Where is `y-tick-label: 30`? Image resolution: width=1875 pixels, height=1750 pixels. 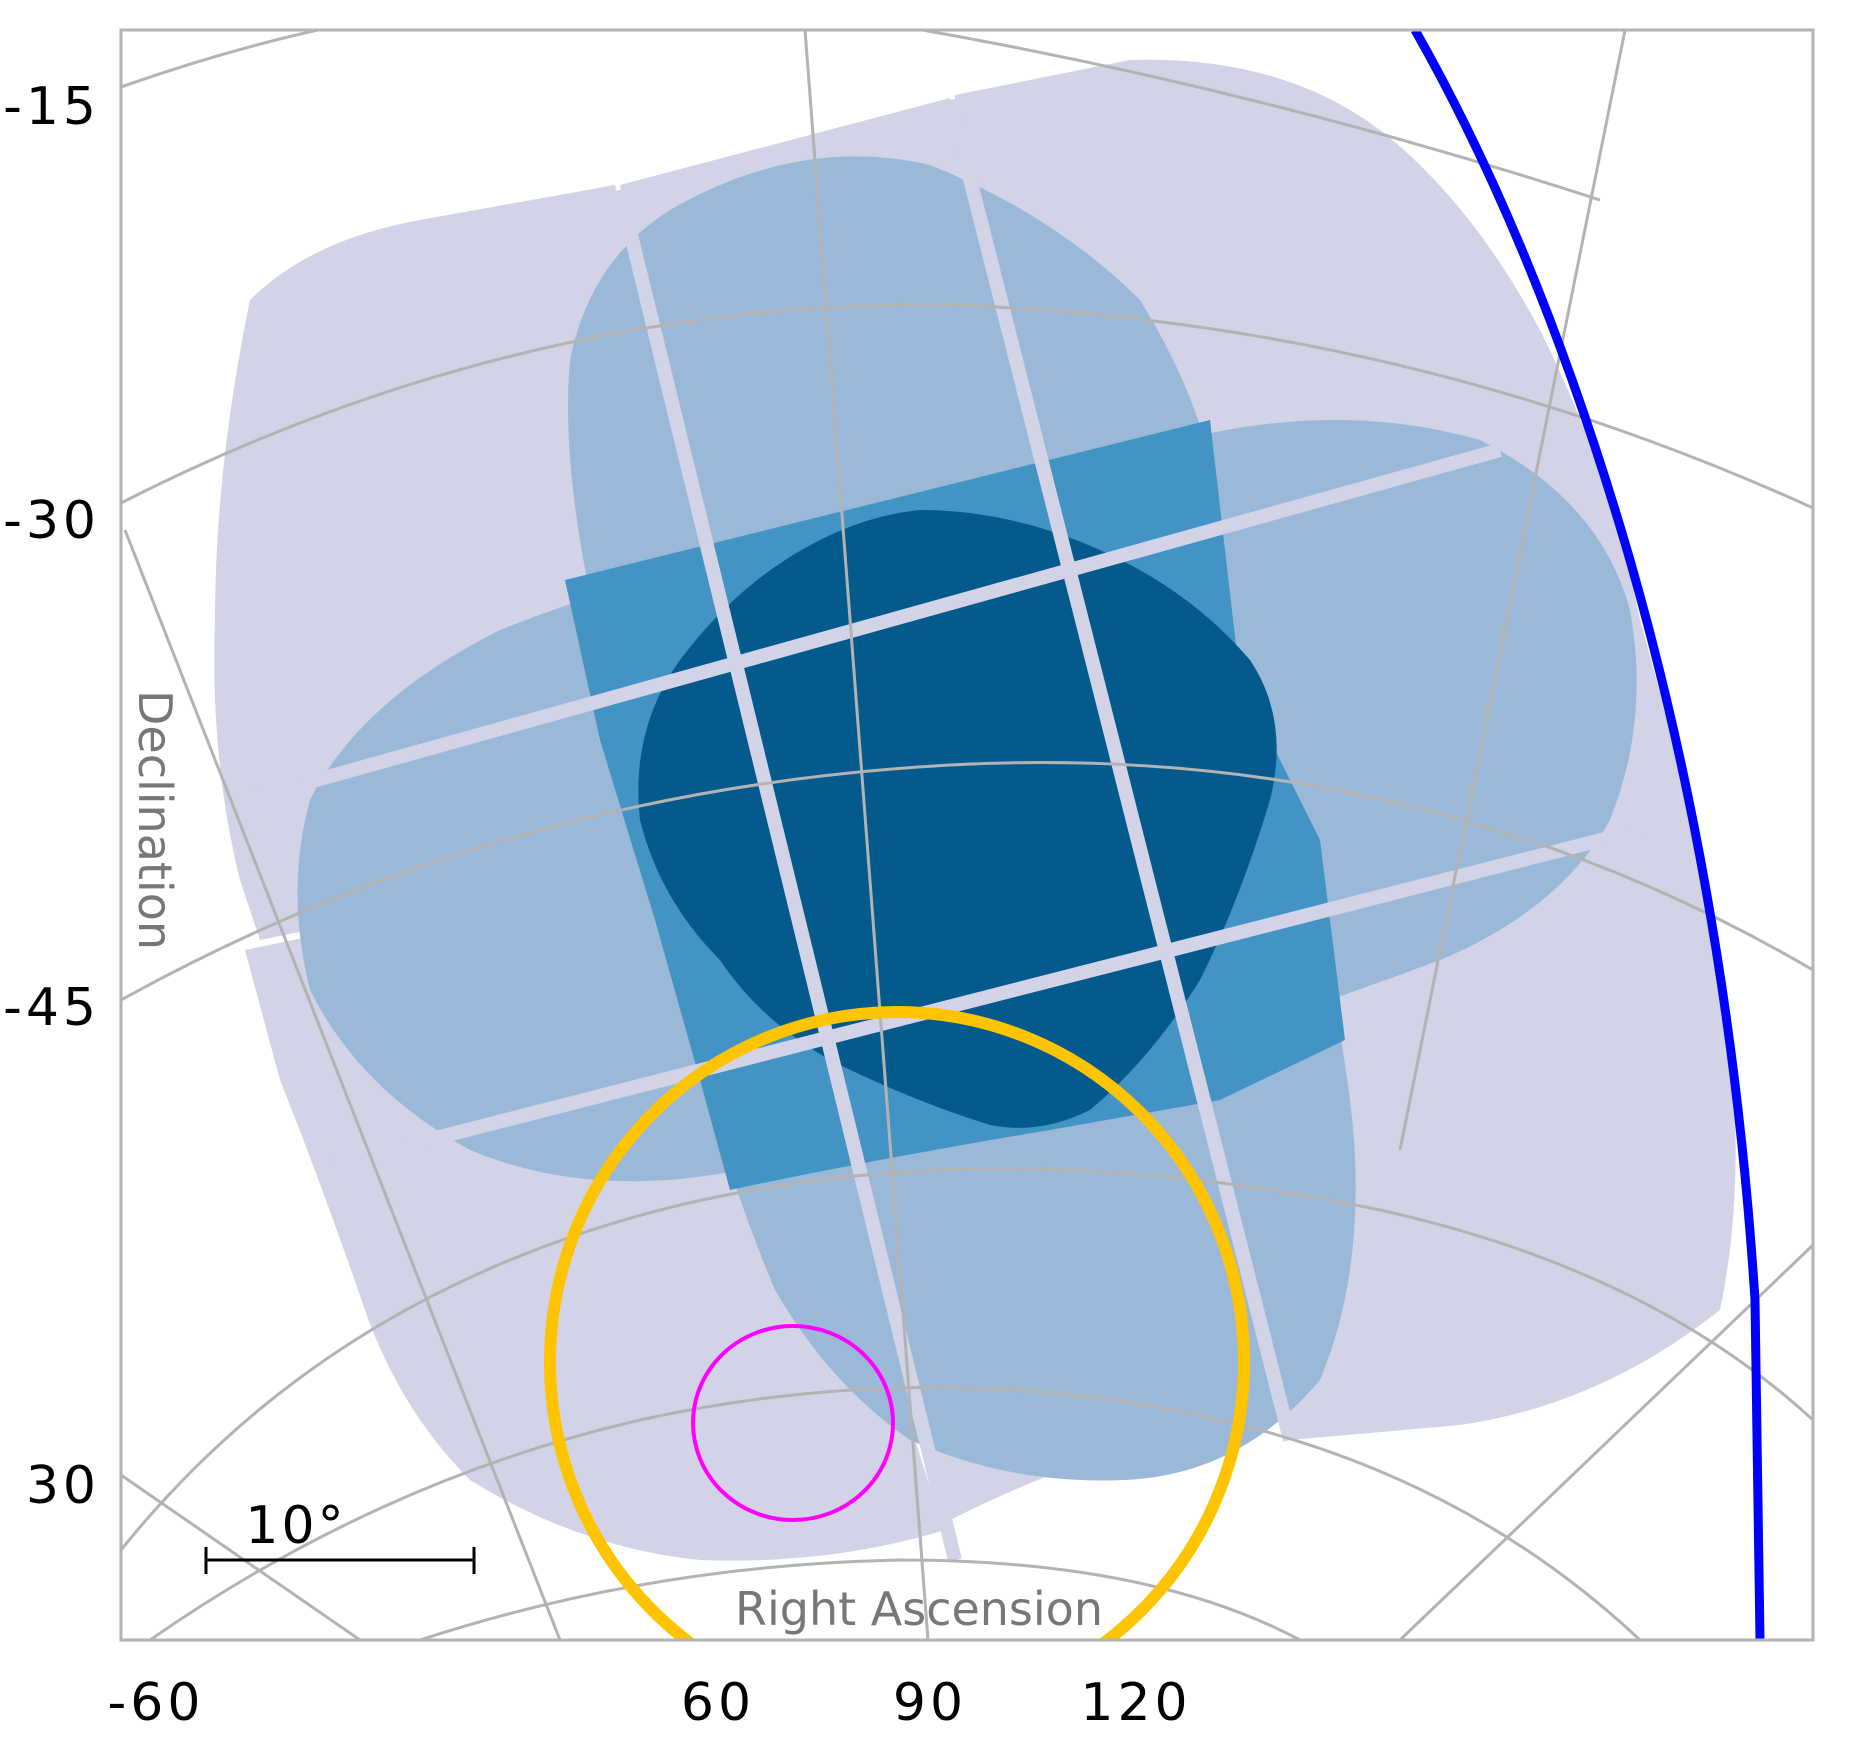 y-tick-label: 30 is located at coordinates (63, 1486).